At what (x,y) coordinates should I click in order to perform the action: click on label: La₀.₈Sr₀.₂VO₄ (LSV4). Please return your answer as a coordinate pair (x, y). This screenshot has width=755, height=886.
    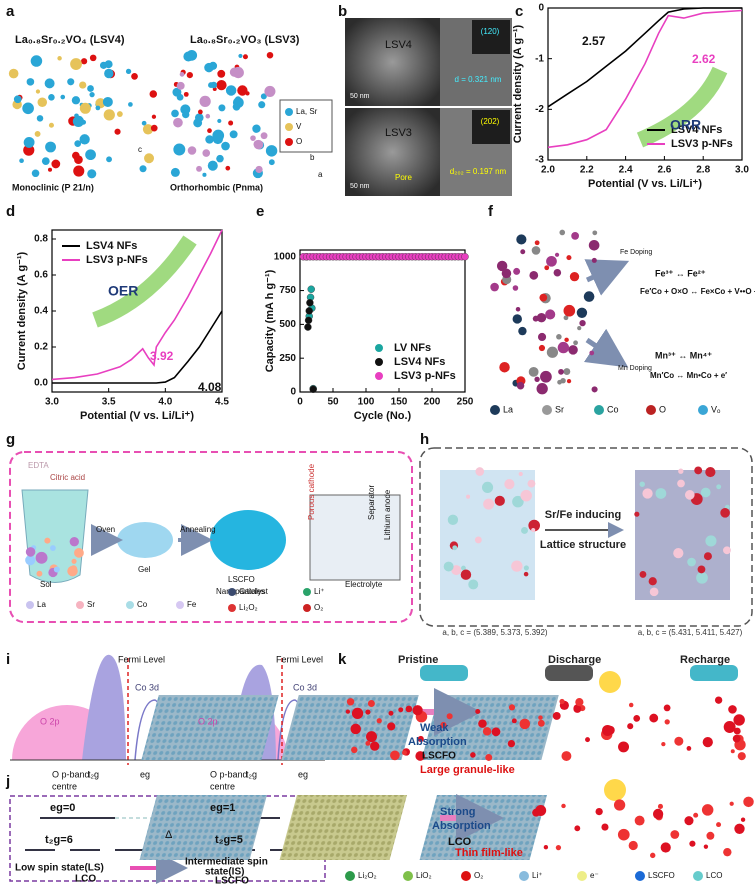
    Looking at the image, I should click on (70, 40).